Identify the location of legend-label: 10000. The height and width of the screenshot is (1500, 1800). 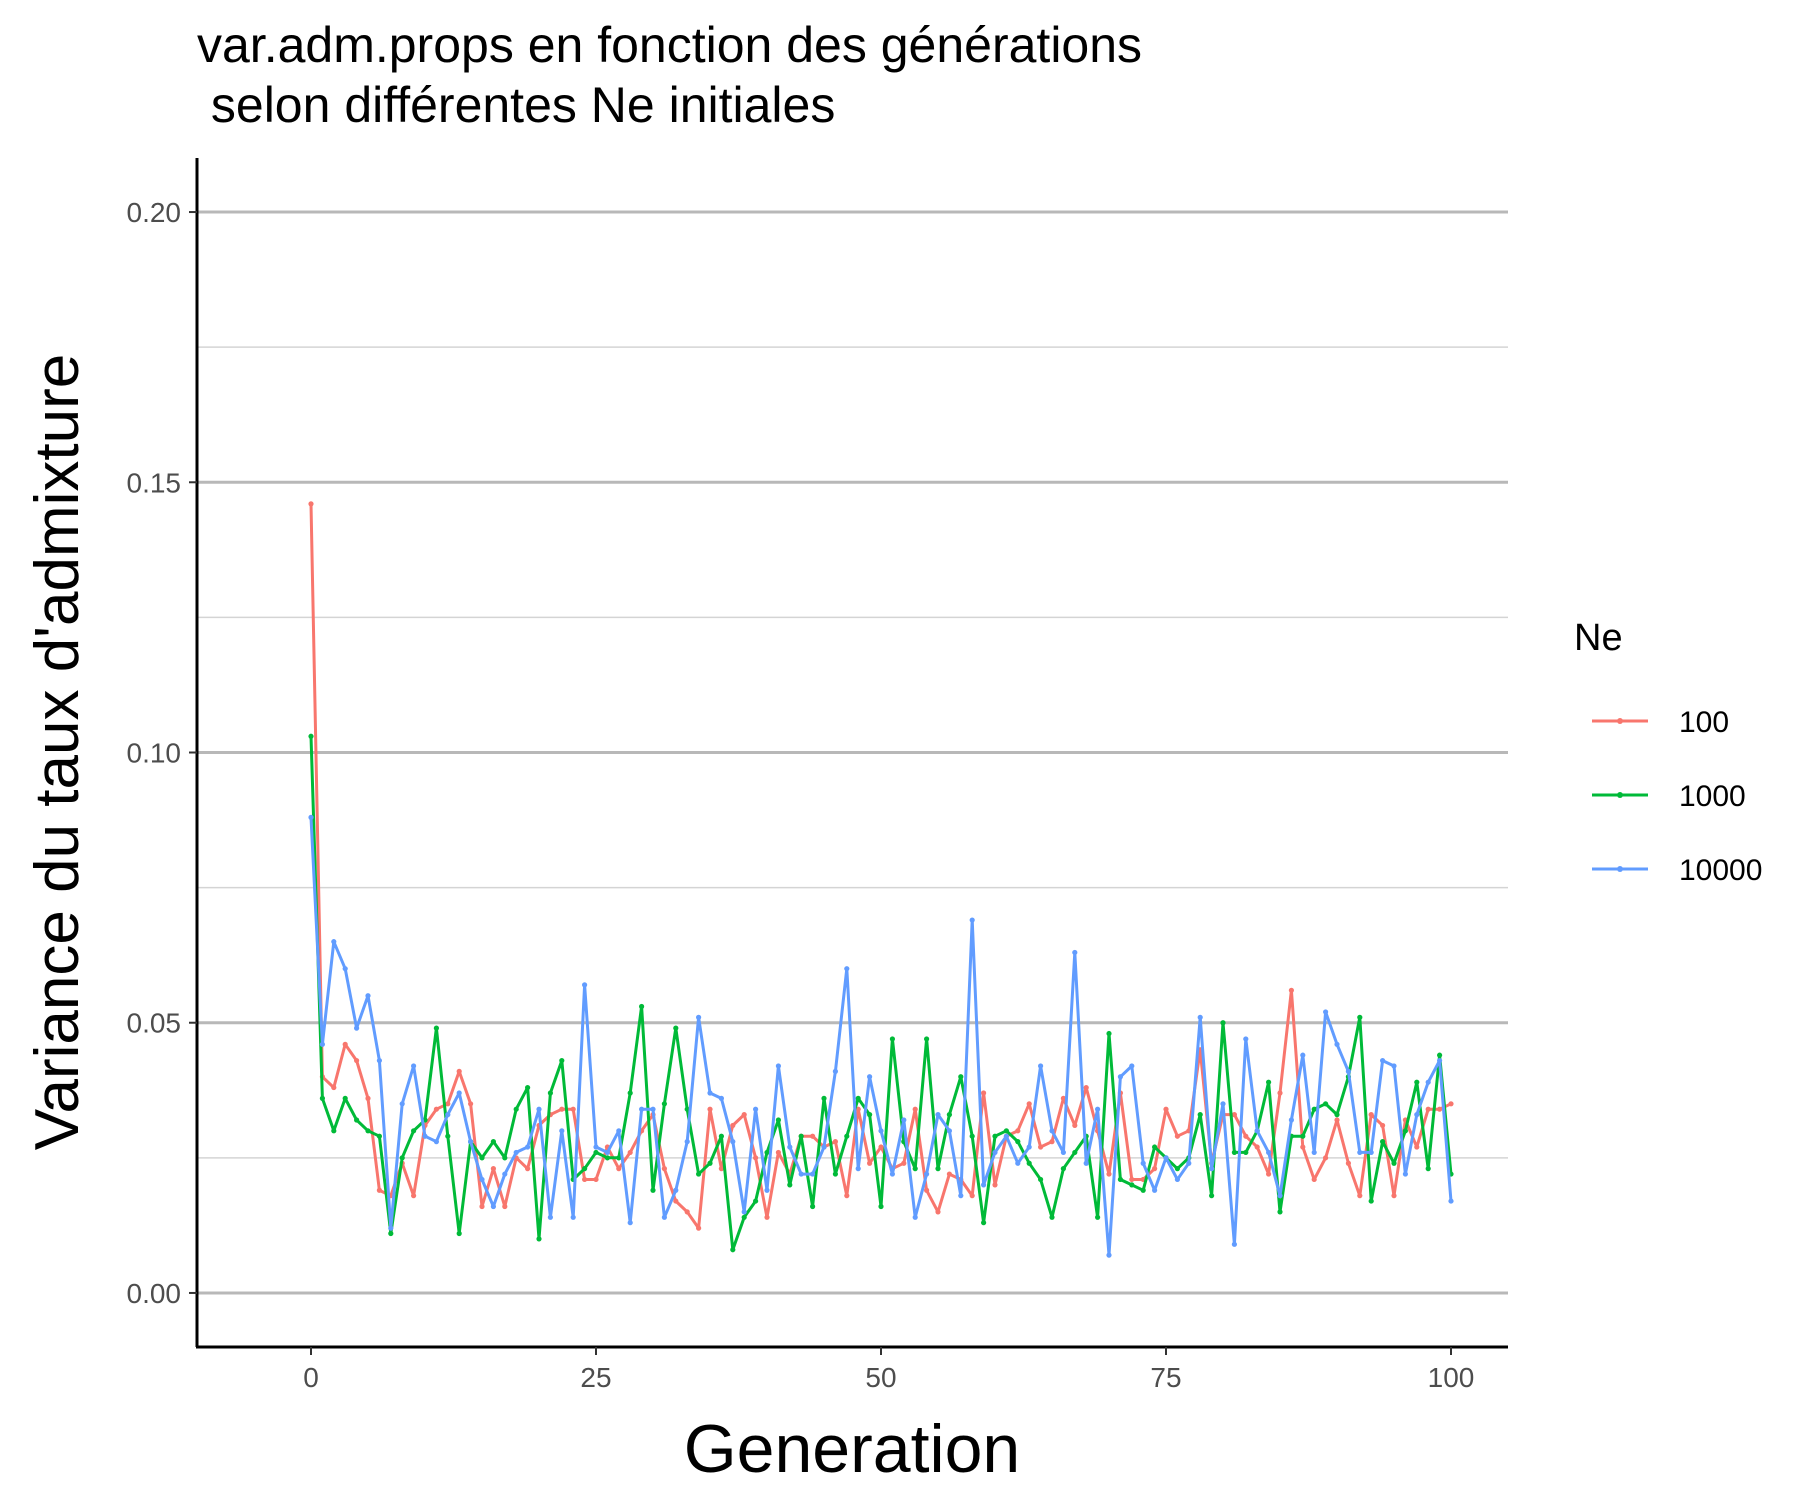
(1720, 870).